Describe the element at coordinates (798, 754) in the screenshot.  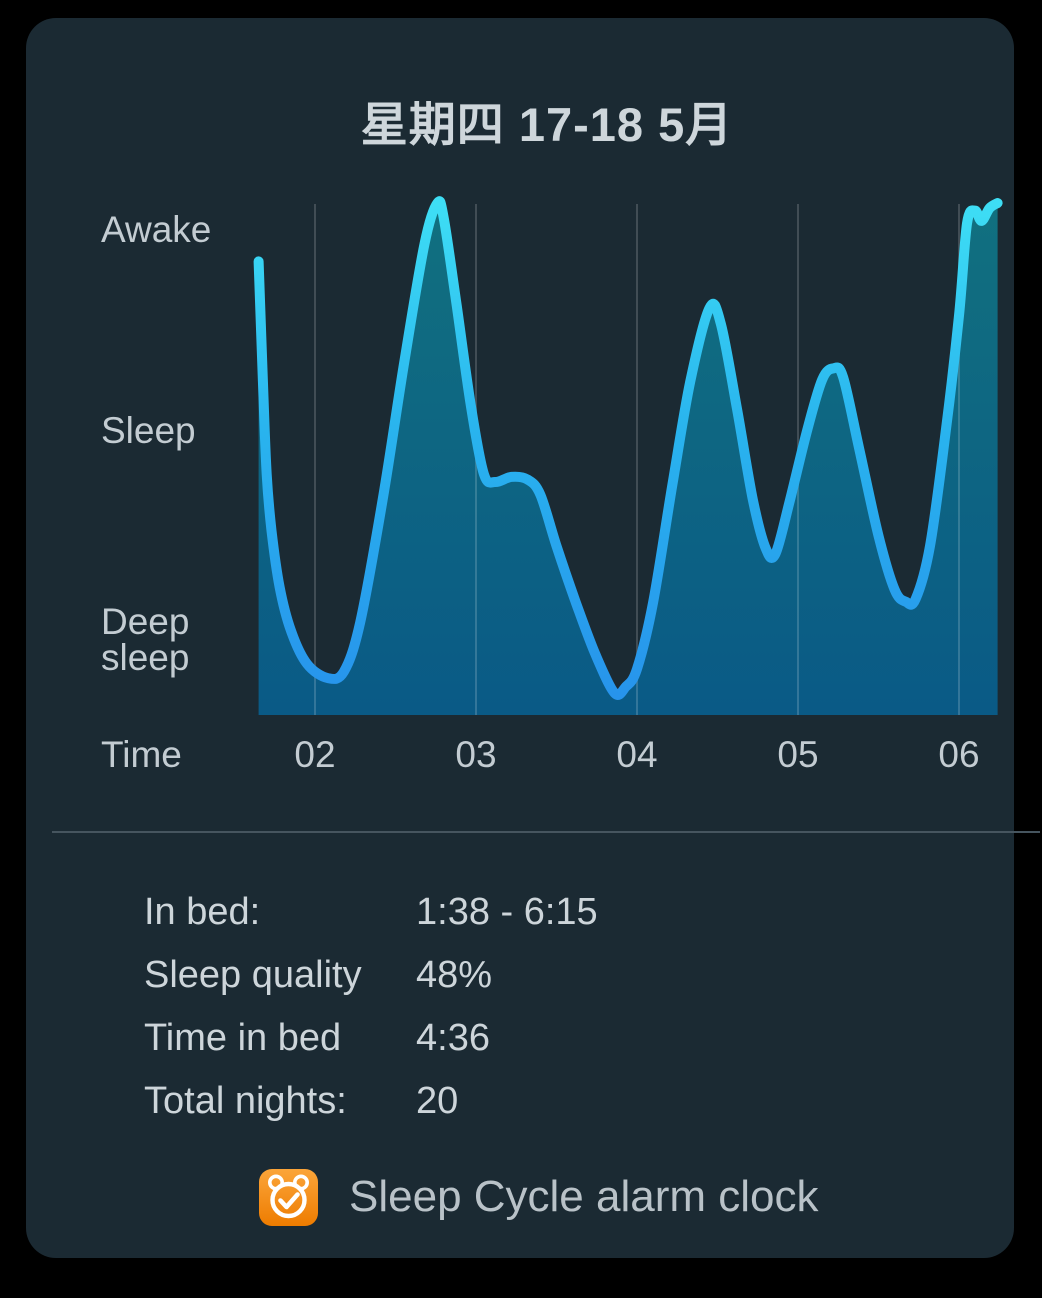
I see `x-tick-label: 05` at that location.